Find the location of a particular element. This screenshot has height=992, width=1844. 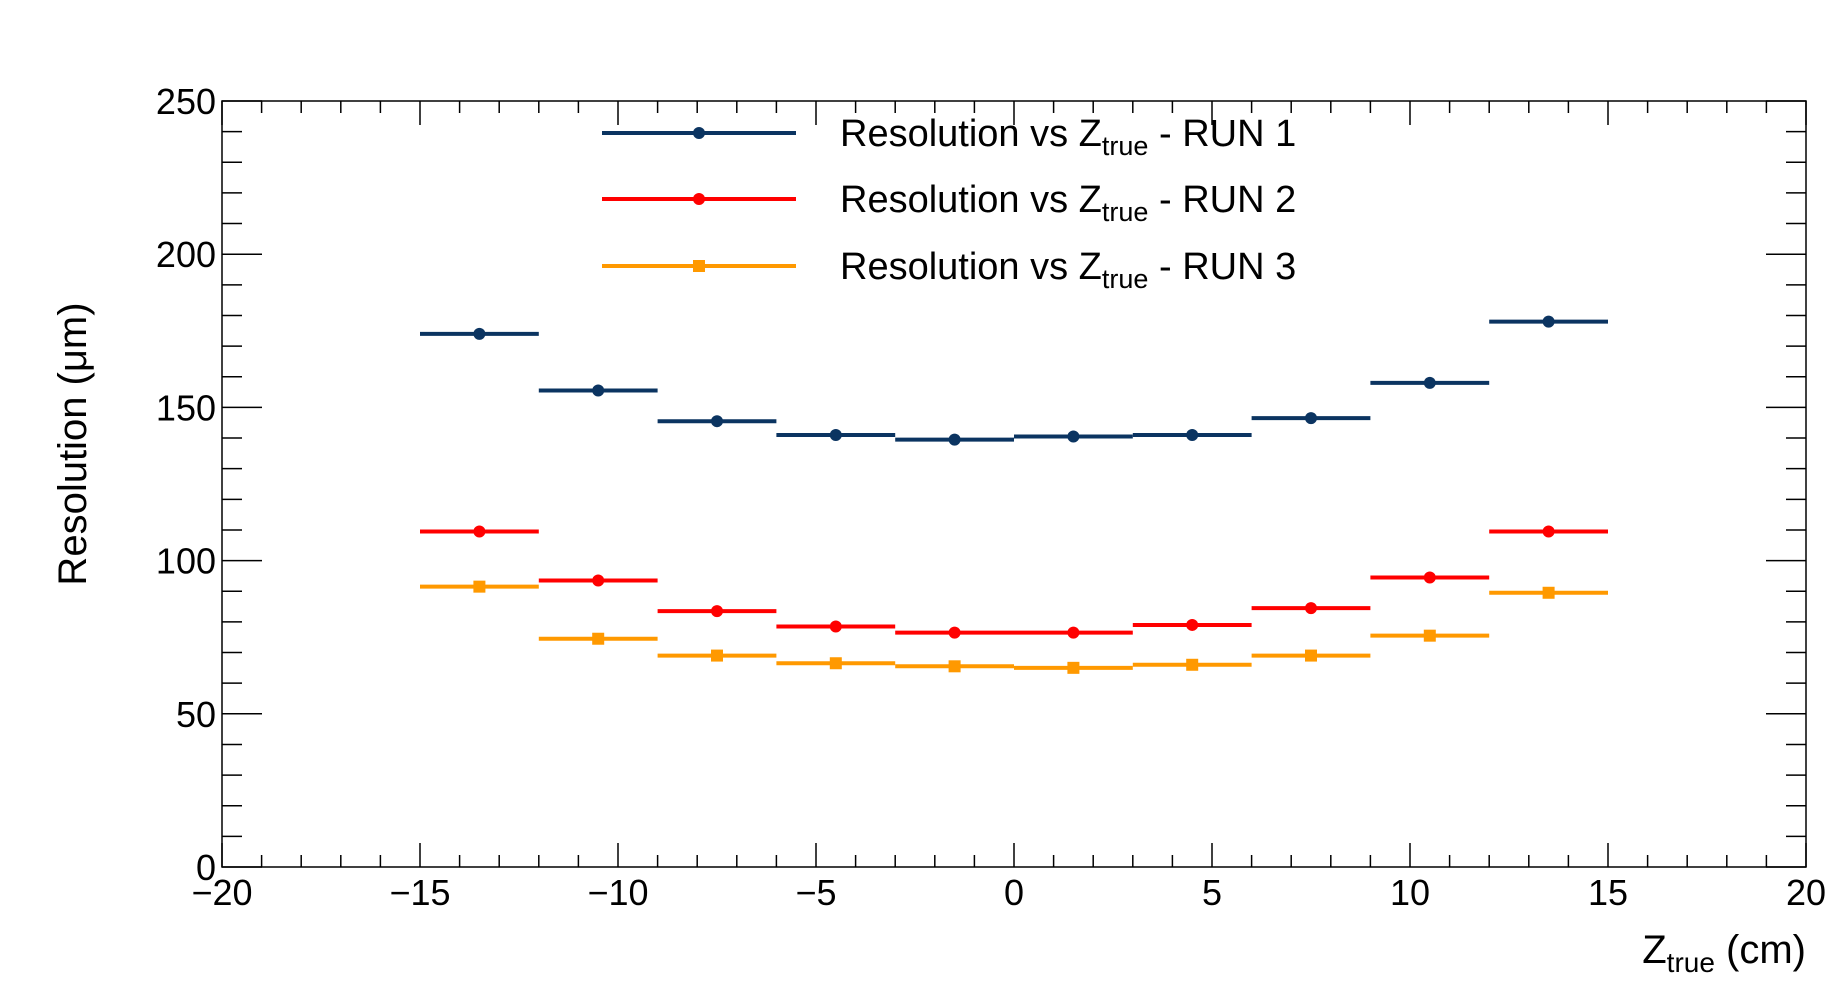

legend-label-run-3: Resolution vs Ztrue - RUN 3 is located at coordinates (1068, 270).